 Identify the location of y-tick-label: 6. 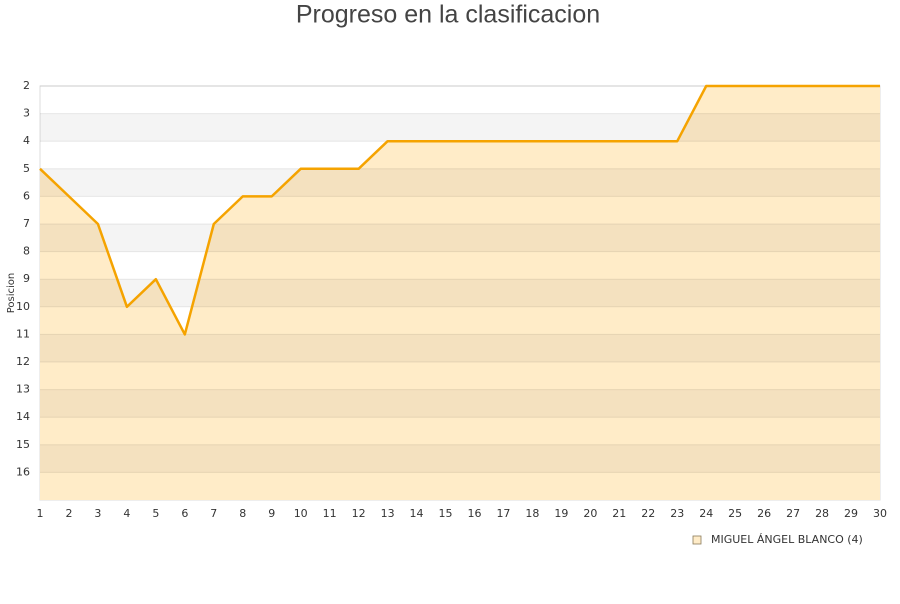
(26, 195).